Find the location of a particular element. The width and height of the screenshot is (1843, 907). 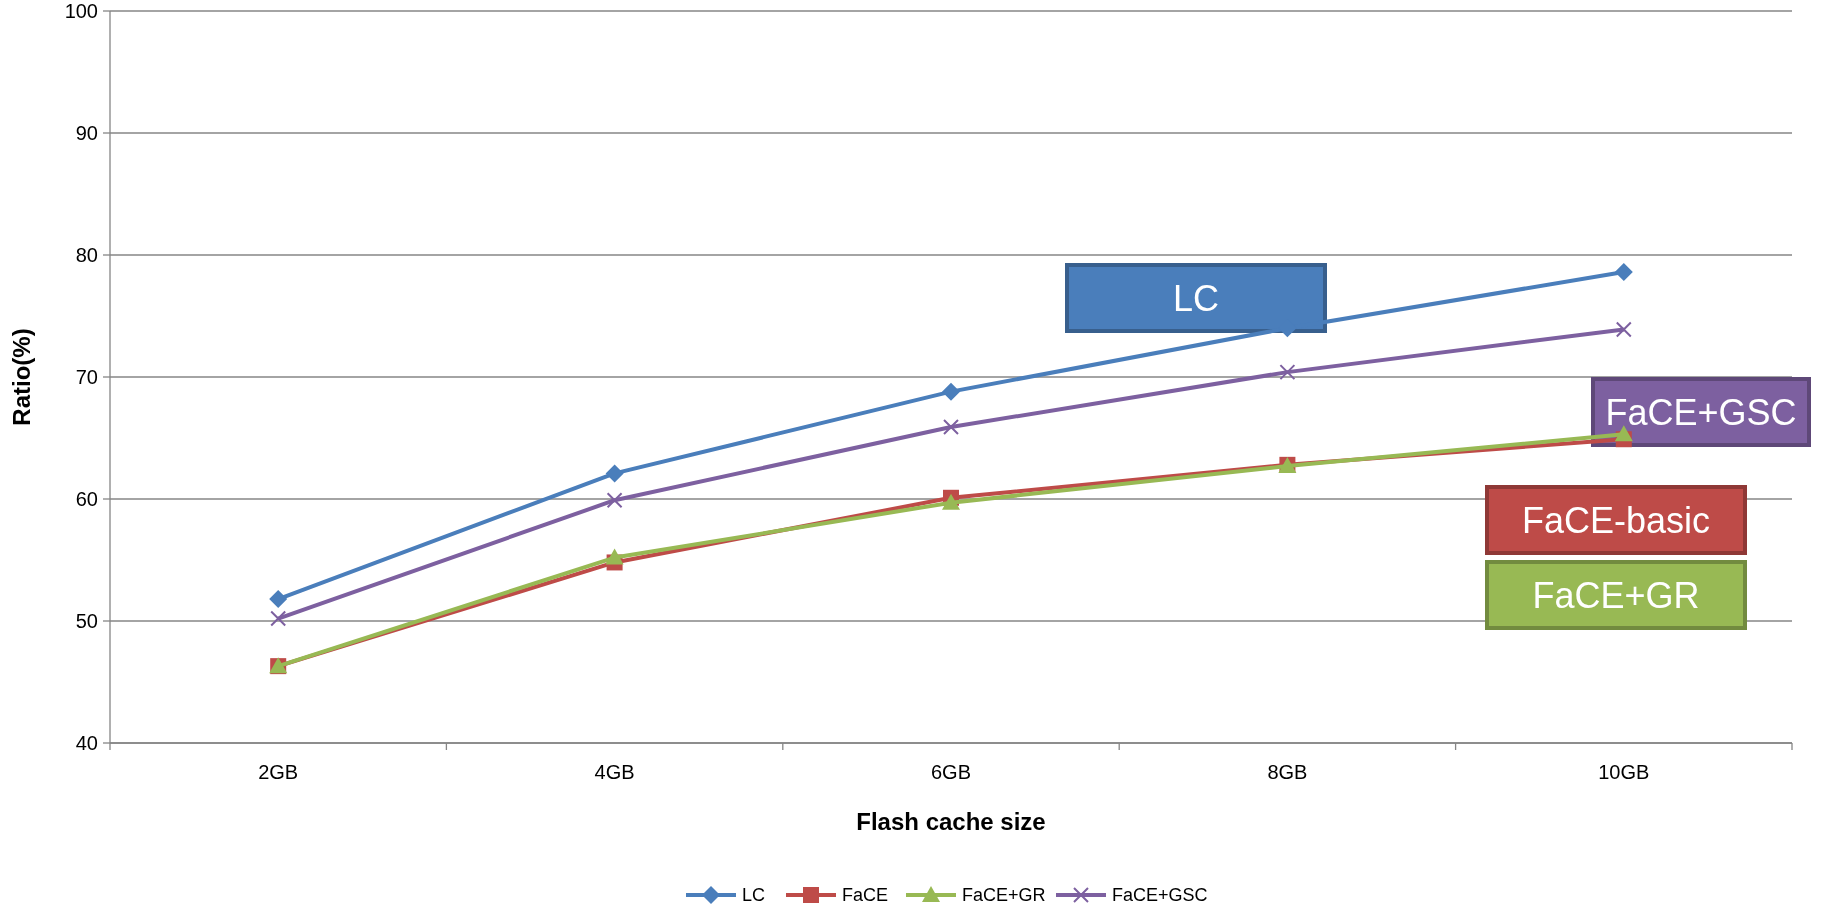

y-tick-label: 100 is located at coordinates (81, 11).